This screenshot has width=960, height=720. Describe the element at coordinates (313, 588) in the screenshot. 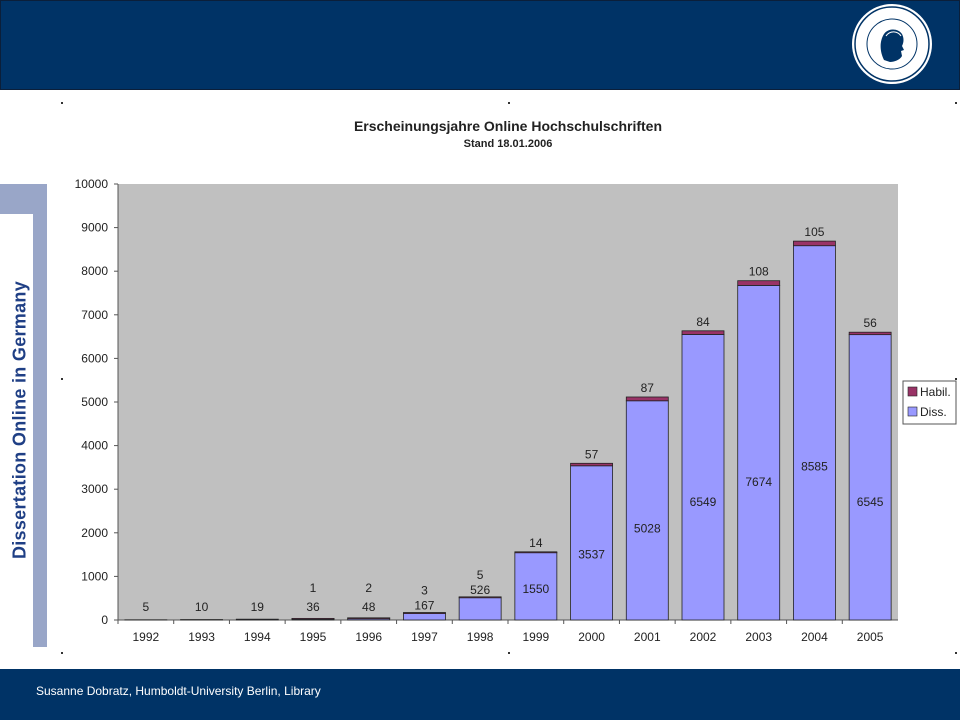

I see `data-label-habil: 1` at that location.